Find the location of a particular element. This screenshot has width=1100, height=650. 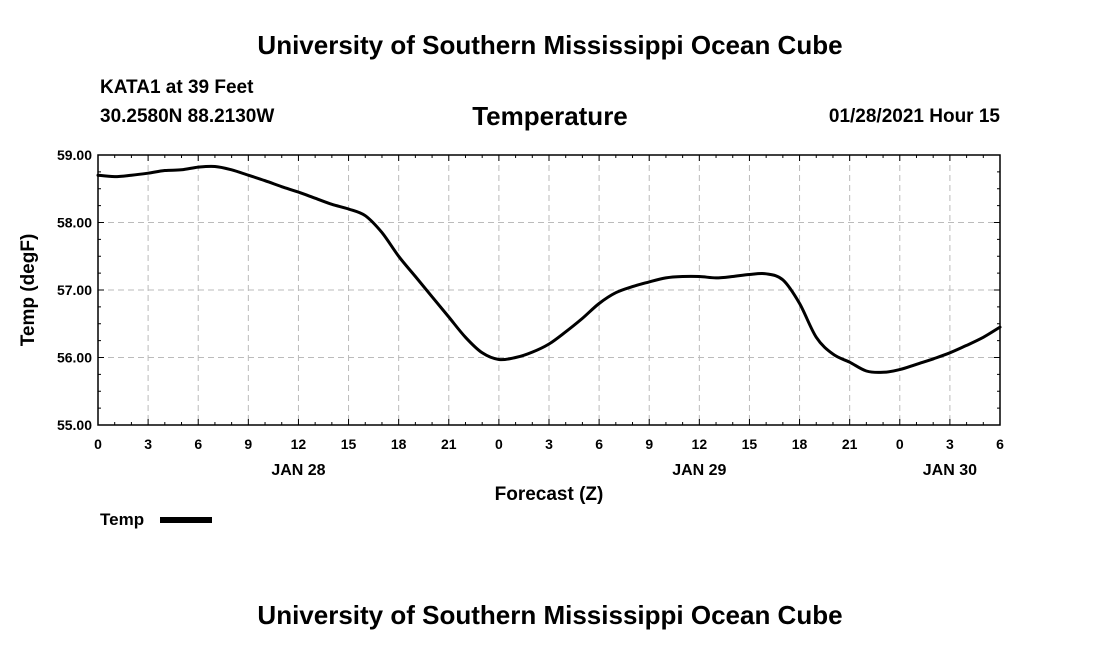

date-label: JAN 30 is located at coordinates (950, 470).